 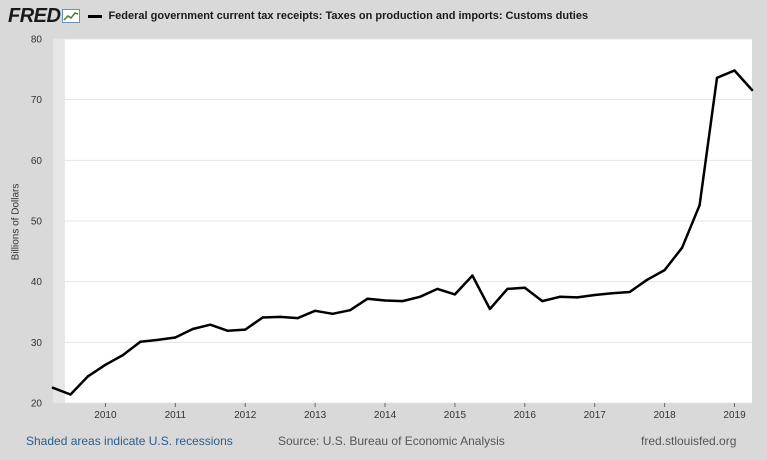 I want to click on site-link: fred.stlouisfed.org, so click(x=689, y=441).